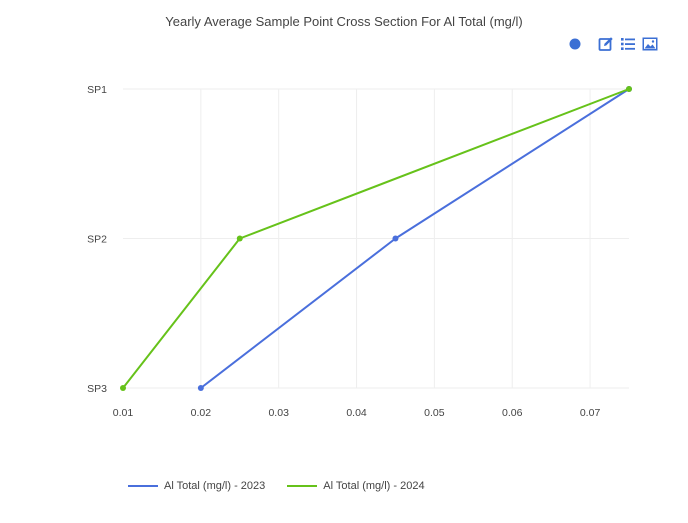  Describe the element at coordinates (97, 90) in the screenshot. I see `y-tick-label: SP1` at that location.